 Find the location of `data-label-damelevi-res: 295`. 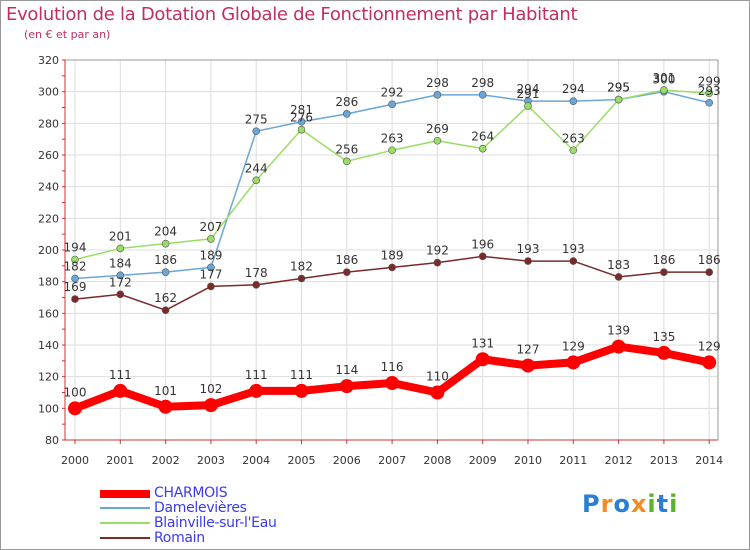

data-label-damelevi-res: 295 is located at coordinates (618, 88).